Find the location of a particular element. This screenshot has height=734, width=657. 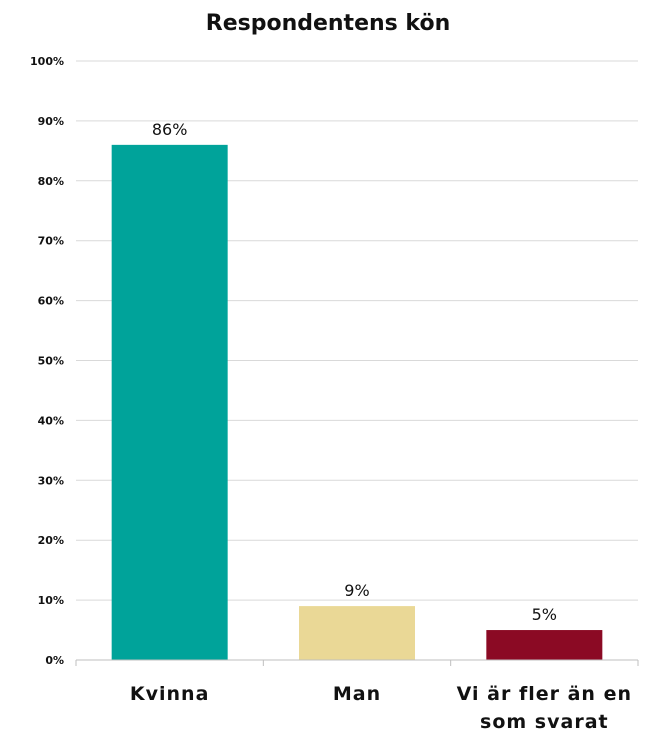

y-tick-label: 50% is located at coordinates (51, 361).